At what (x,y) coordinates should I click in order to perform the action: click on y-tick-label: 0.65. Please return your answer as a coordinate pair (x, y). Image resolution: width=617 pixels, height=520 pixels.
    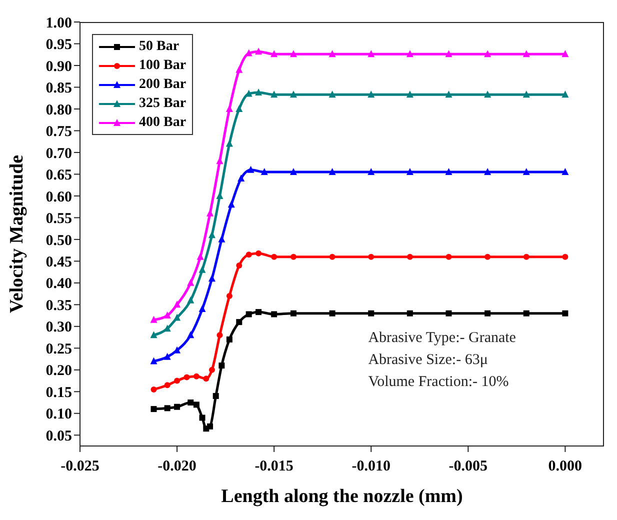
    Looking at the image, I should click on (59, 176).